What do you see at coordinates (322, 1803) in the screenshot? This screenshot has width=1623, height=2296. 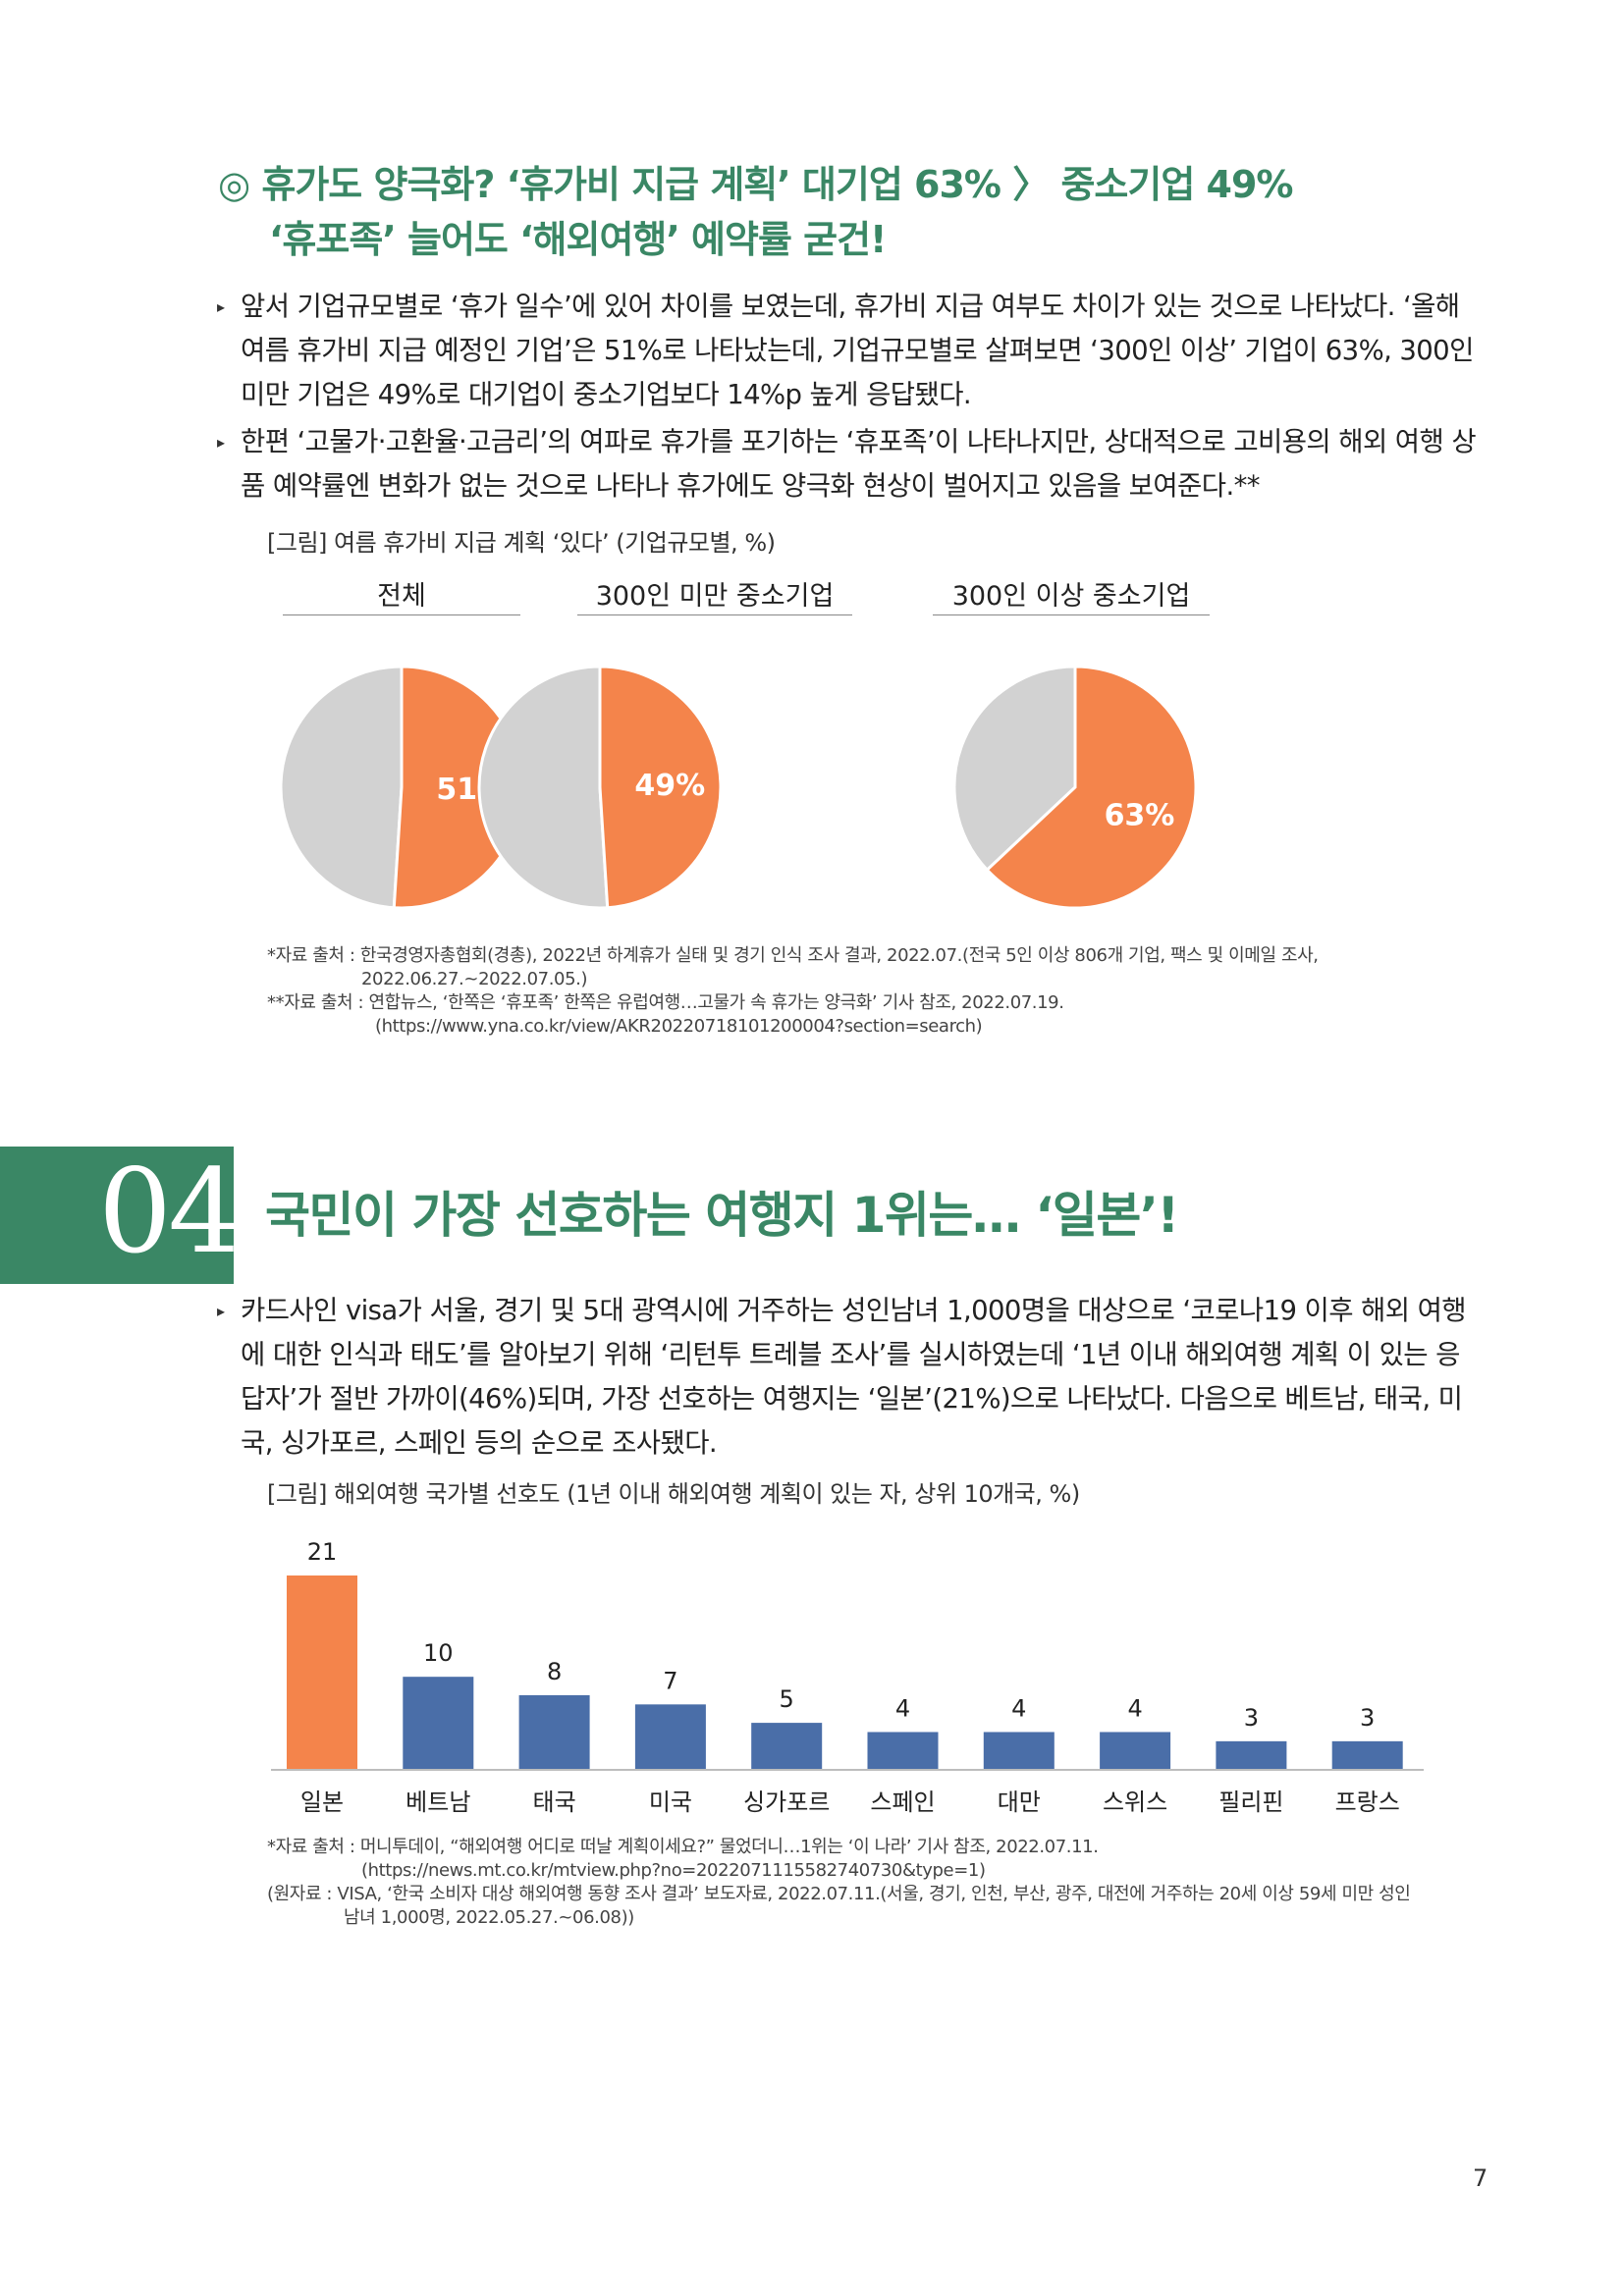 I see `bar-category-label: 일본` at bounding box center [322, 1803].